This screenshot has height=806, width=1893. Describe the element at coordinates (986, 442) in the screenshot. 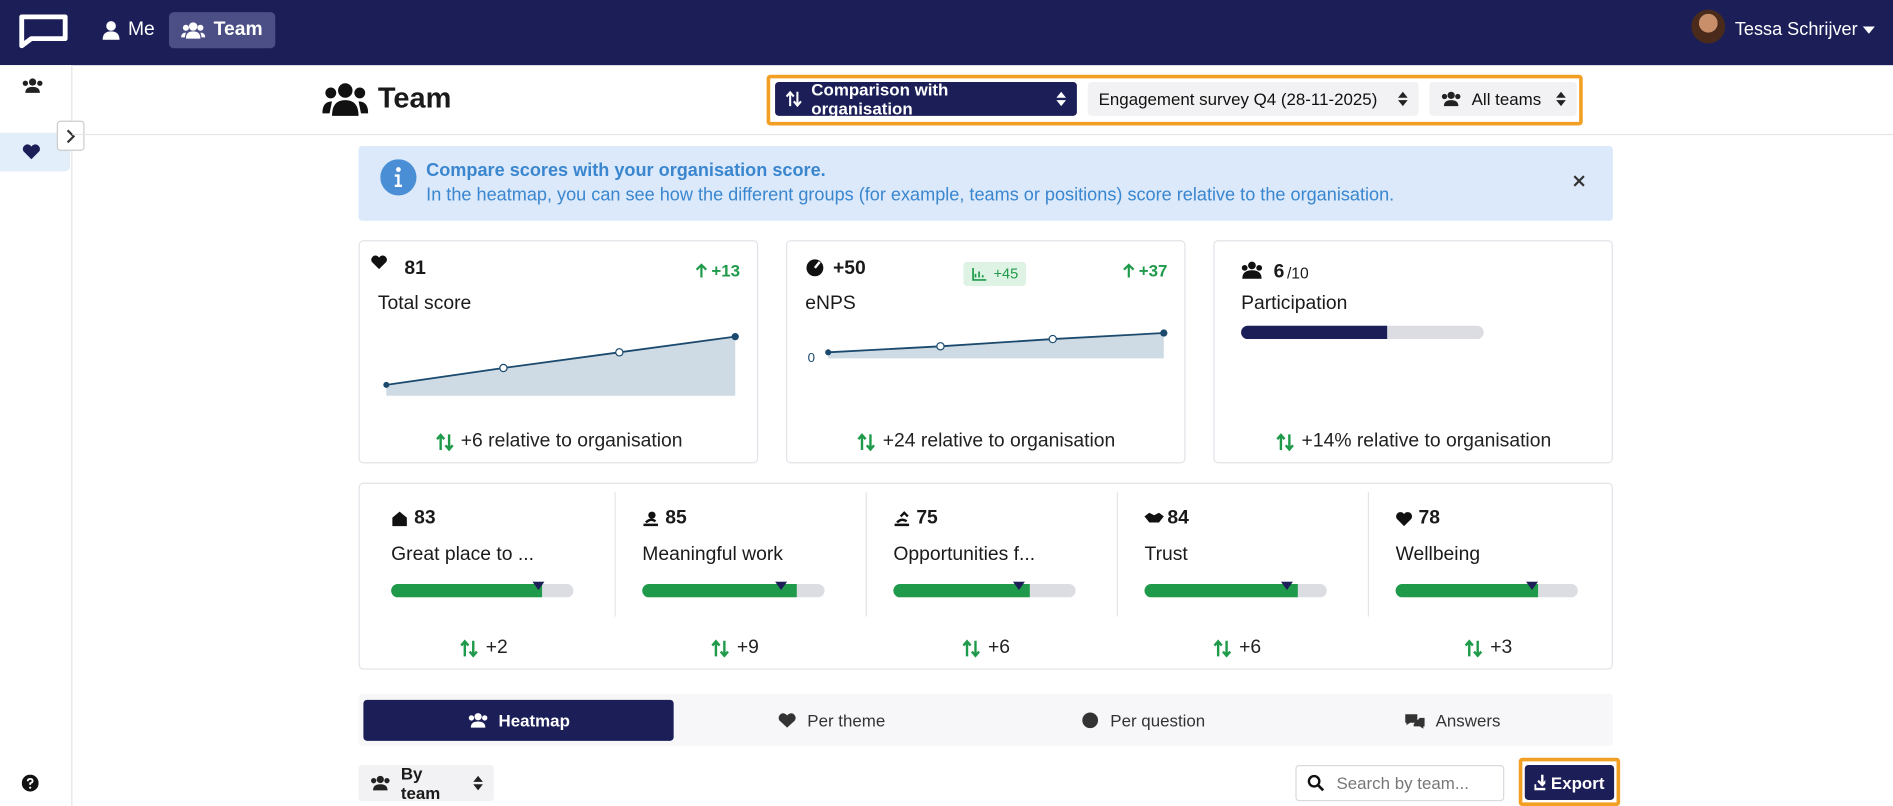

I see `enps-relative: +24 relative to organisation` at that location.